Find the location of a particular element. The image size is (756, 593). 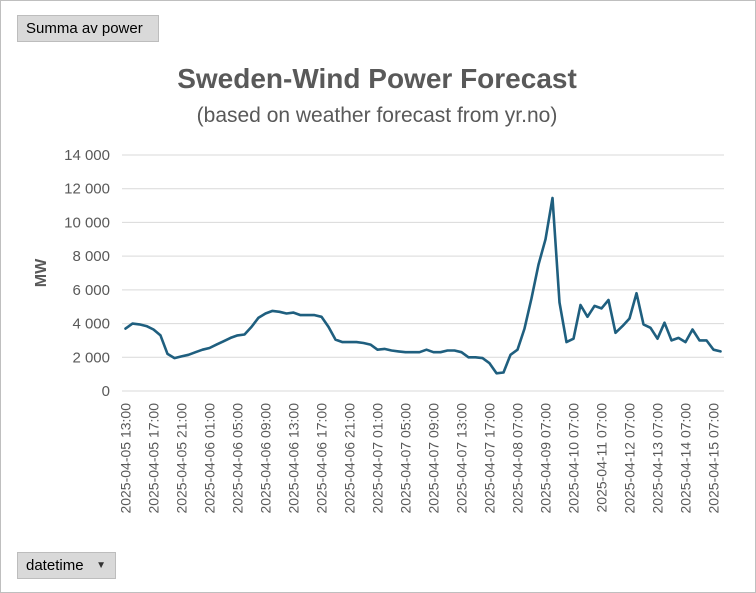

y-tick-label: 12 000 is located at coordinates (87, 189).